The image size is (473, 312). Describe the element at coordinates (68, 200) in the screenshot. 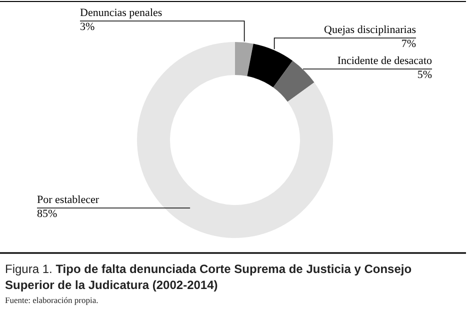

I see `slice-label: Por establecer` at that location.